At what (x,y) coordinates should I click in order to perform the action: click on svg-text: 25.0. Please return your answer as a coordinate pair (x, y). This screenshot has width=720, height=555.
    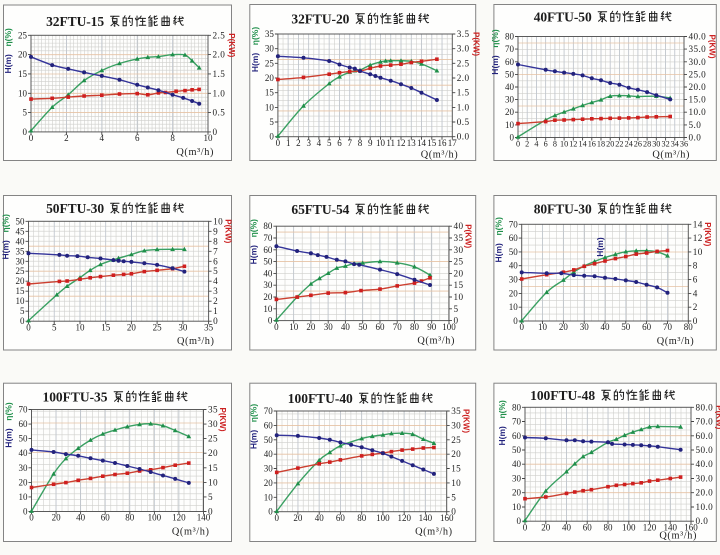
    Looking at the image, I should click on (698, 74).